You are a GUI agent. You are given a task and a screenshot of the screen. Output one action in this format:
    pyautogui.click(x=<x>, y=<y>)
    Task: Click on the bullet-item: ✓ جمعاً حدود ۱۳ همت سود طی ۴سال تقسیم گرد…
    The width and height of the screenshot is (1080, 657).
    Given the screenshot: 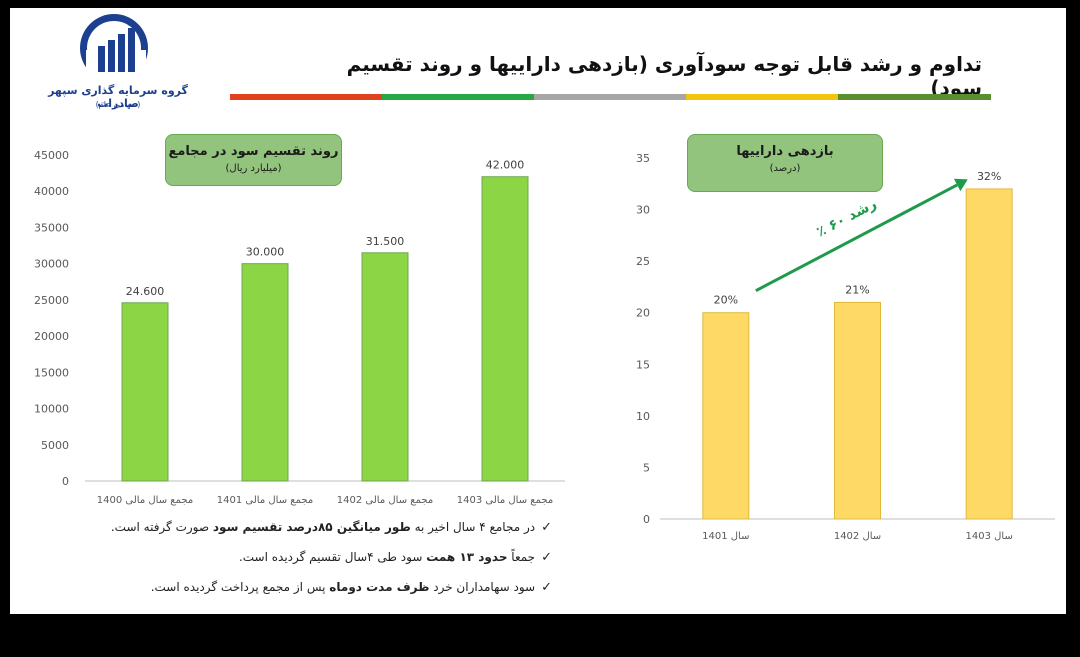 What is the action you would take?
    pyautogui.click(x=326, y=565)
    